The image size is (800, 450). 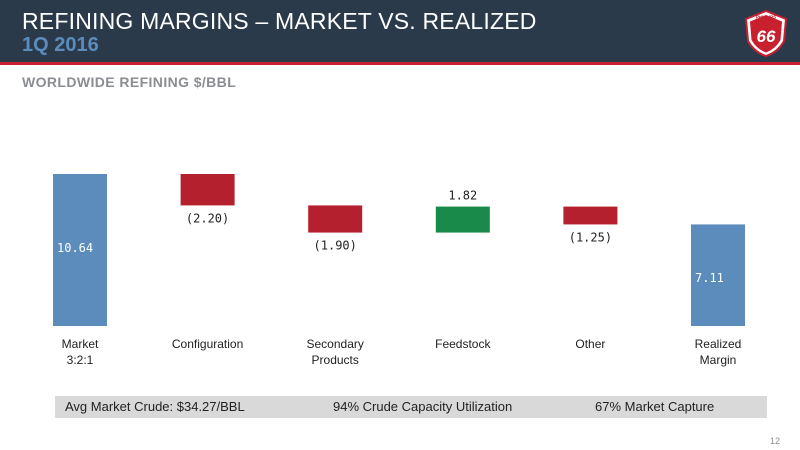 I want to click on header-divider, so click(x=400, y=63).